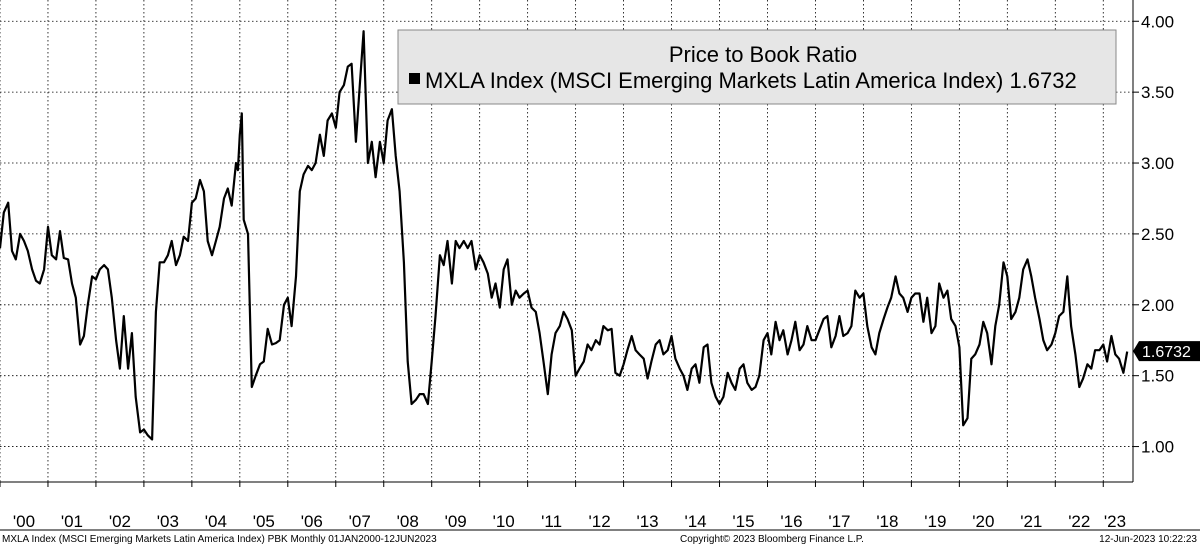 The width and height of the screenshot is (1200, 546). What do you see at coordinates (551, 521) in the screenshot?
I see `x-tick-label: '11` at bounding box center [551, 521].